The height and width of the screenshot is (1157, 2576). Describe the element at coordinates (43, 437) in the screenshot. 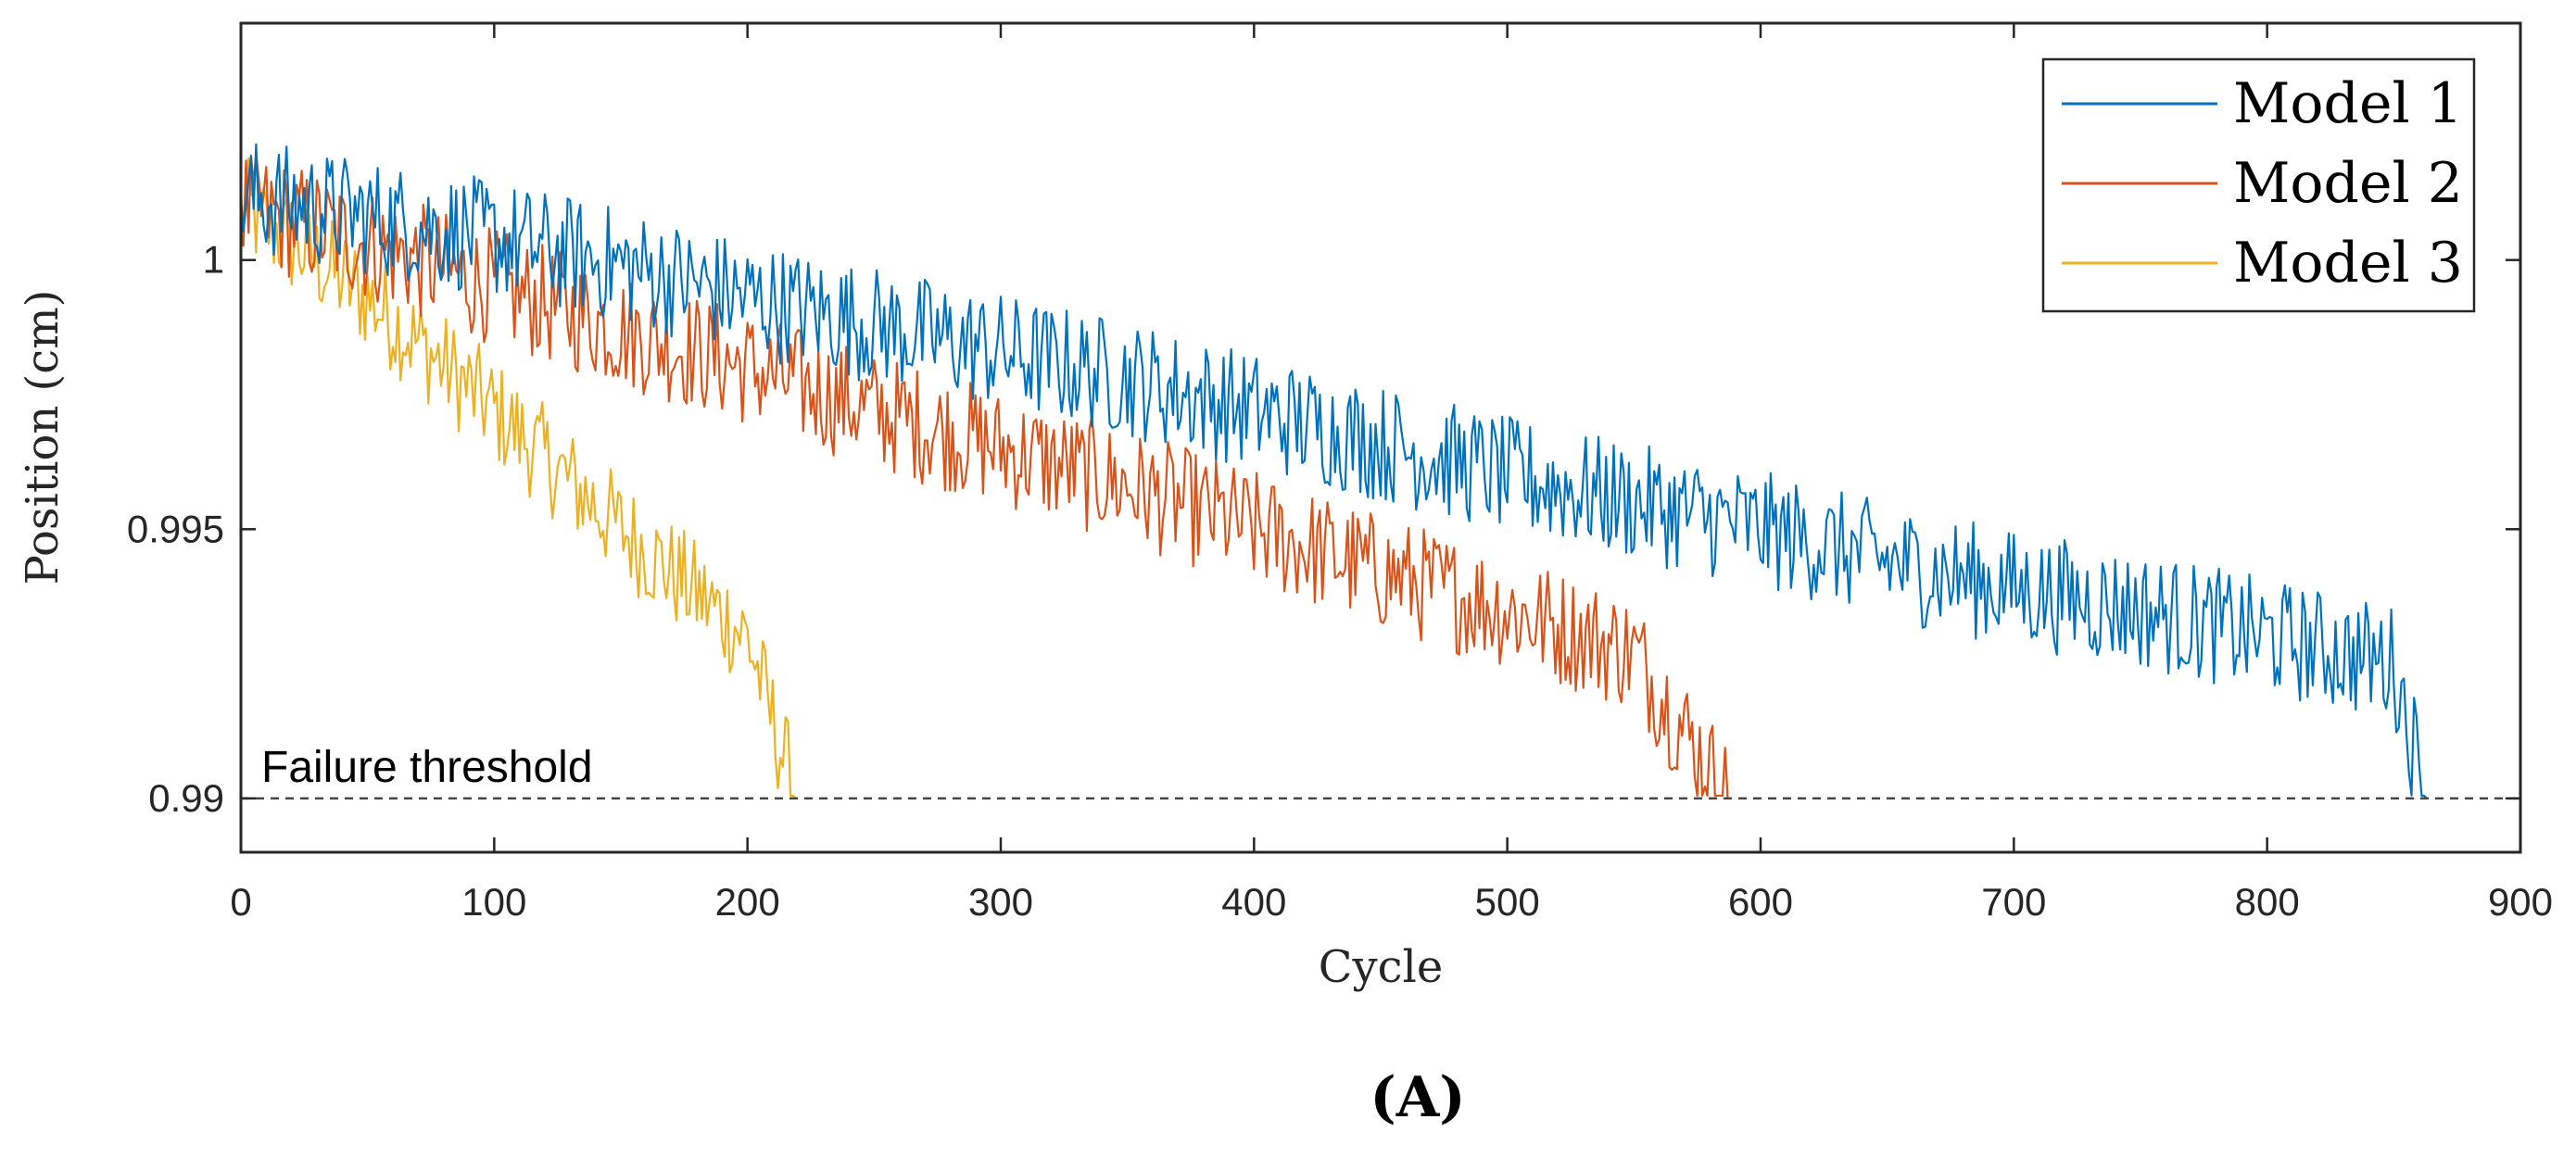

I see `y-axis-label: Position (cm)` at that location.